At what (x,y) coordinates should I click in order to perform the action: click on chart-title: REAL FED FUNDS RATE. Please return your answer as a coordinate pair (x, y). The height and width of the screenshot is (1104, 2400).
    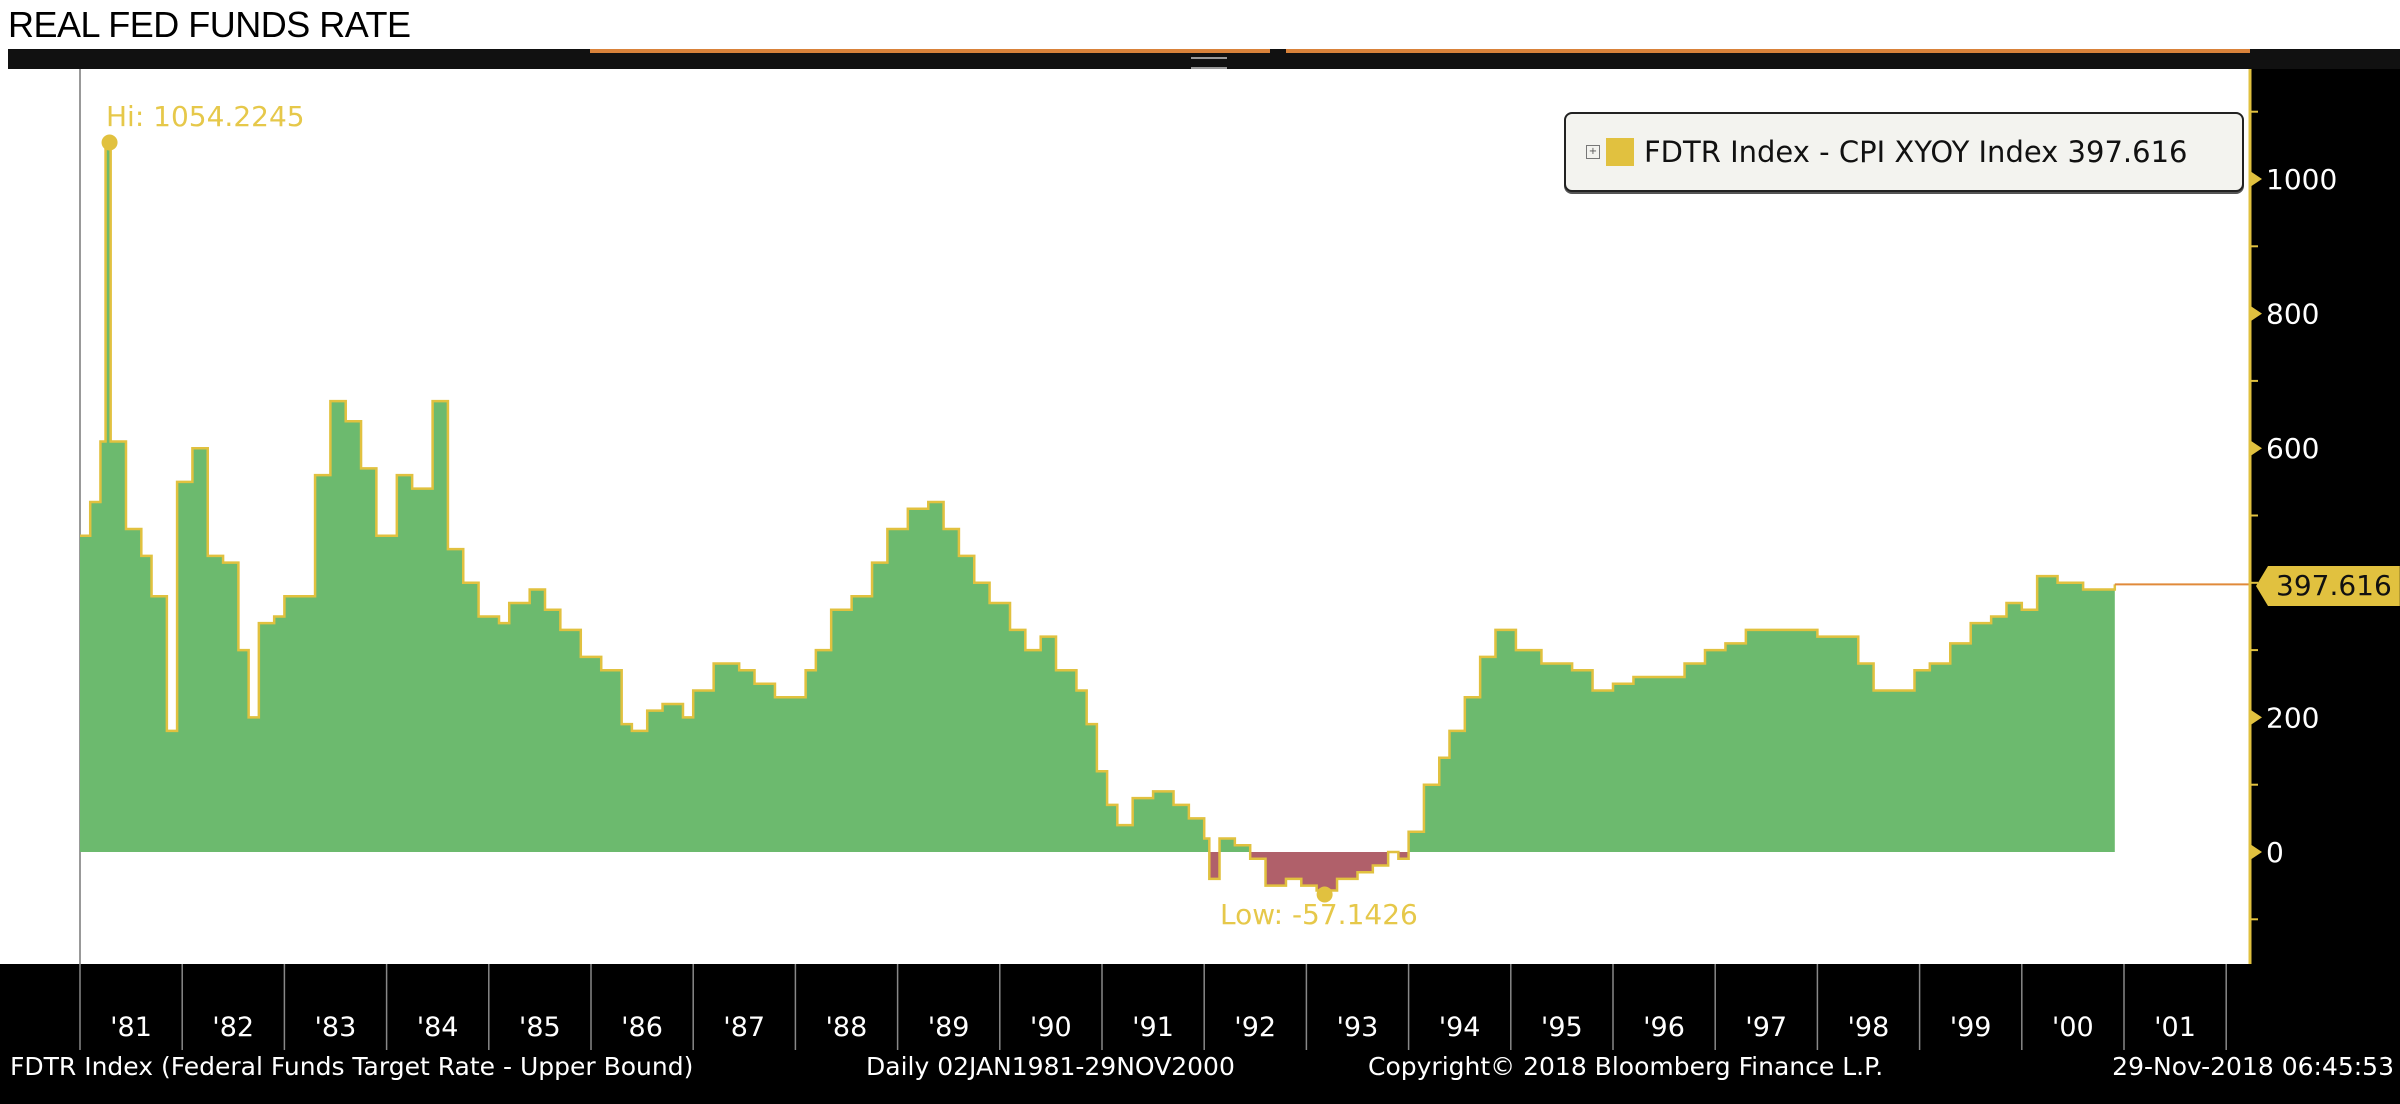
    Looking at the image, I should click on (209, 24).